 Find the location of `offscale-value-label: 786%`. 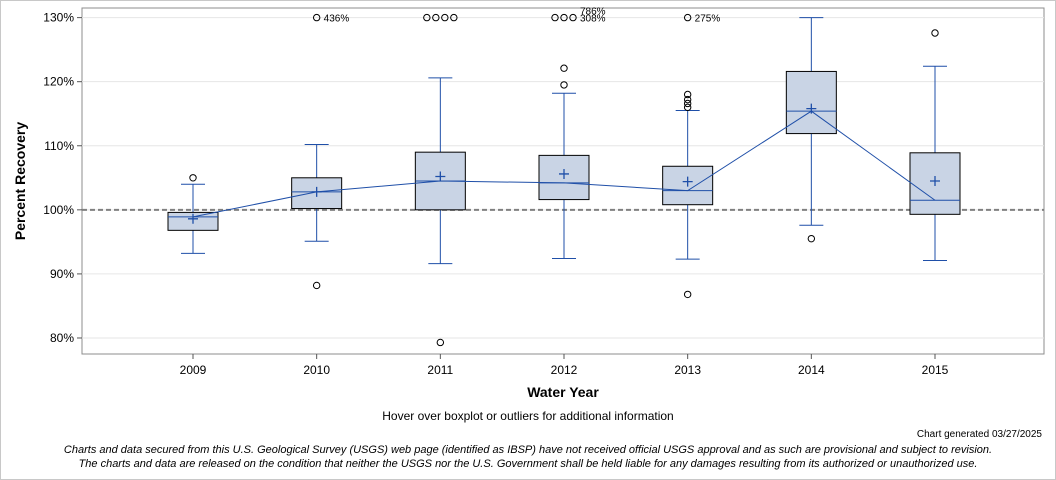

offscale-value-label: 786% is located at coordinates (593, 12).